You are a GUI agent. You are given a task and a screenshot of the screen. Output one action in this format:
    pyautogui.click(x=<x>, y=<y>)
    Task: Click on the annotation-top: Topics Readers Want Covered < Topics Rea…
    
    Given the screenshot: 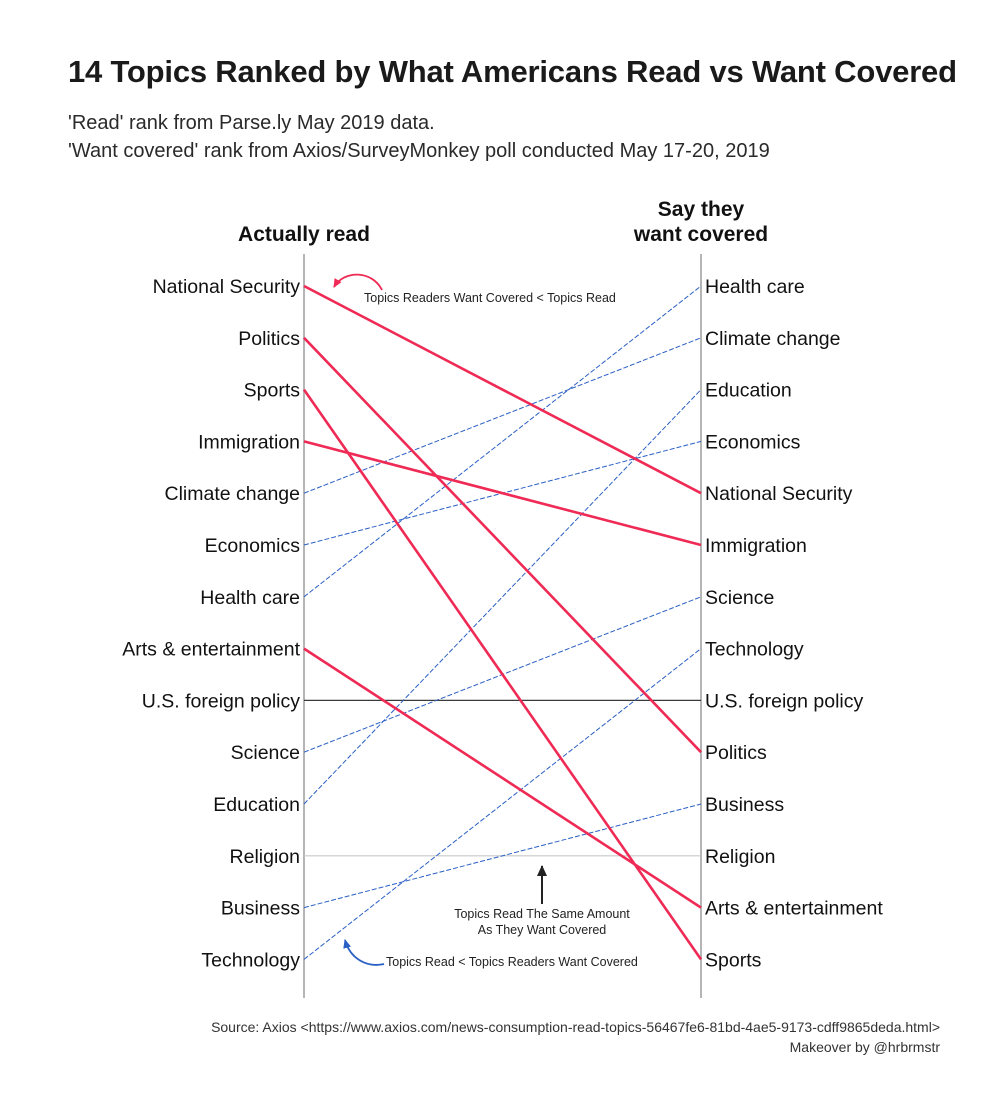 What is the action you would take?
    pyautogui.click(x=490, y=298)
    